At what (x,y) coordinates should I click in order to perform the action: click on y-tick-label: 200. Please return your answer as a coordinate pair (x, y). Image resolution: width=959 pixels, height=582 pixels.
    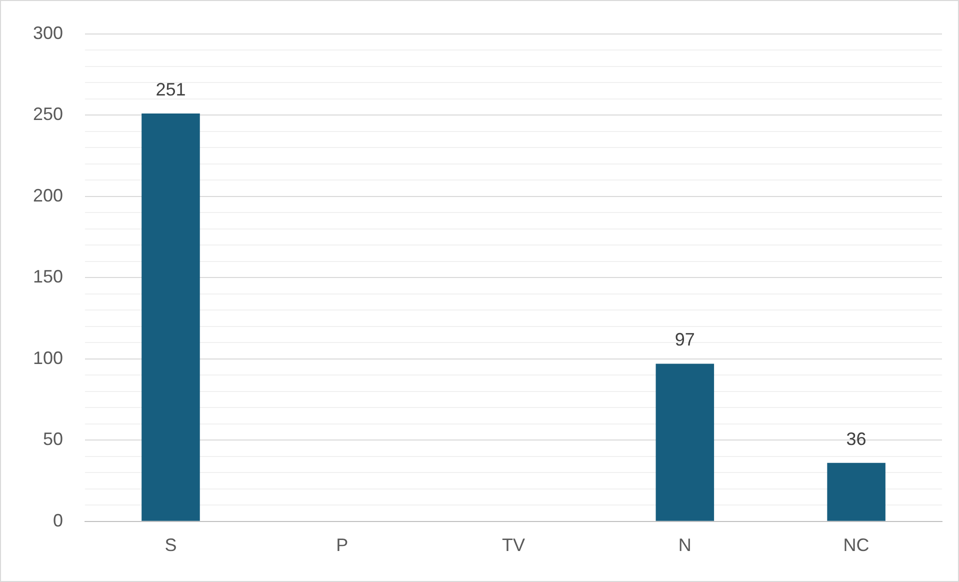
    Looking at the image, I should click on (48, 195).